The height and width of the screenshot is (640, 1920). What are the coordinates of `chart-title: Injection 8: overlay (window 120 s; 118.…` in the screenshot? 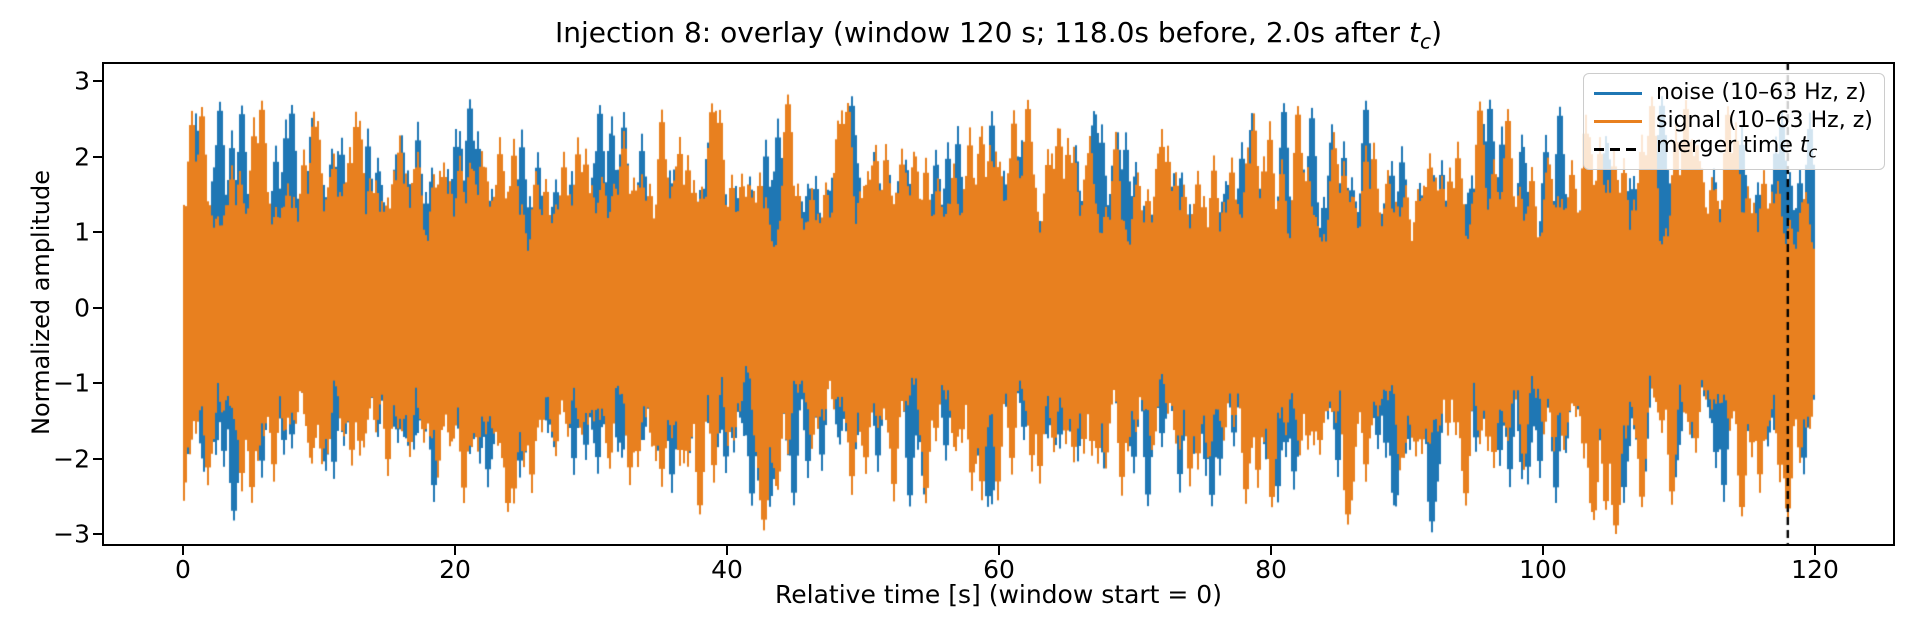 It's located at (998, 37).